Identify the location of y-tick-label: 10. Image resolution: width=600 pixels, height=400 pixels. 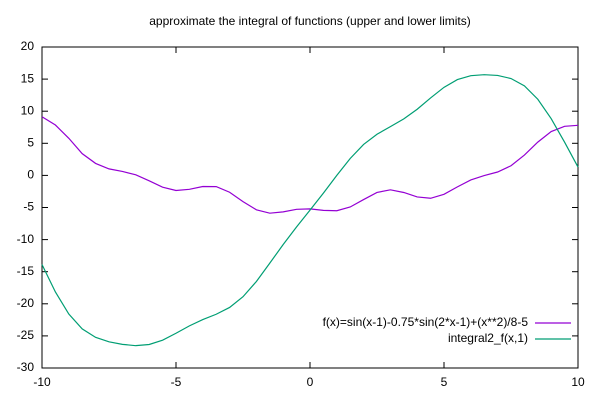
(28, 110).